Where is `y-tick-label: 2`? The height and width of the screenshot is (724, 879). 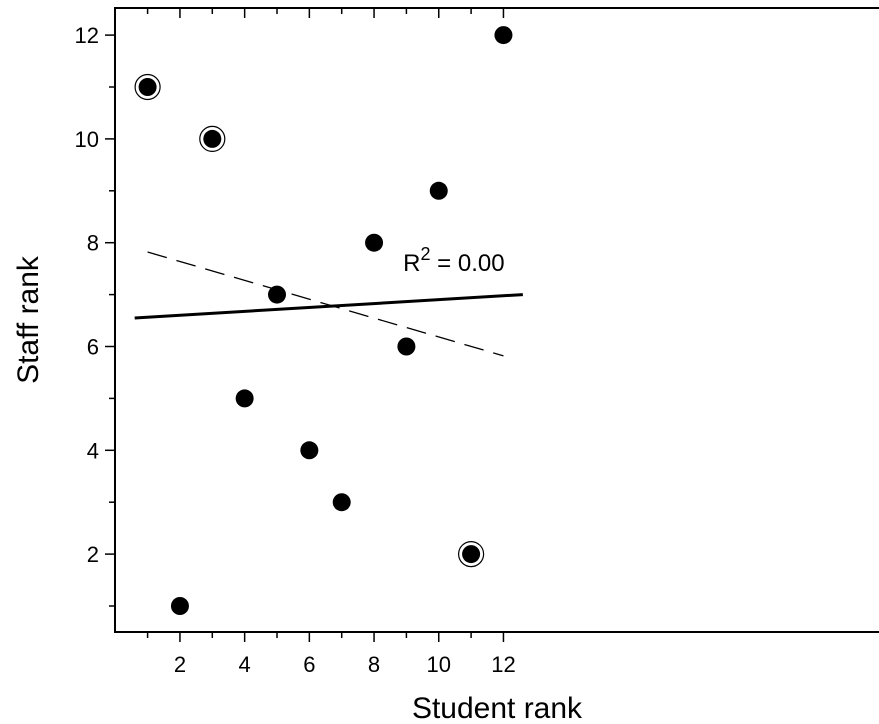
y-tick-label: 2 is located at coordinates (93, 554).